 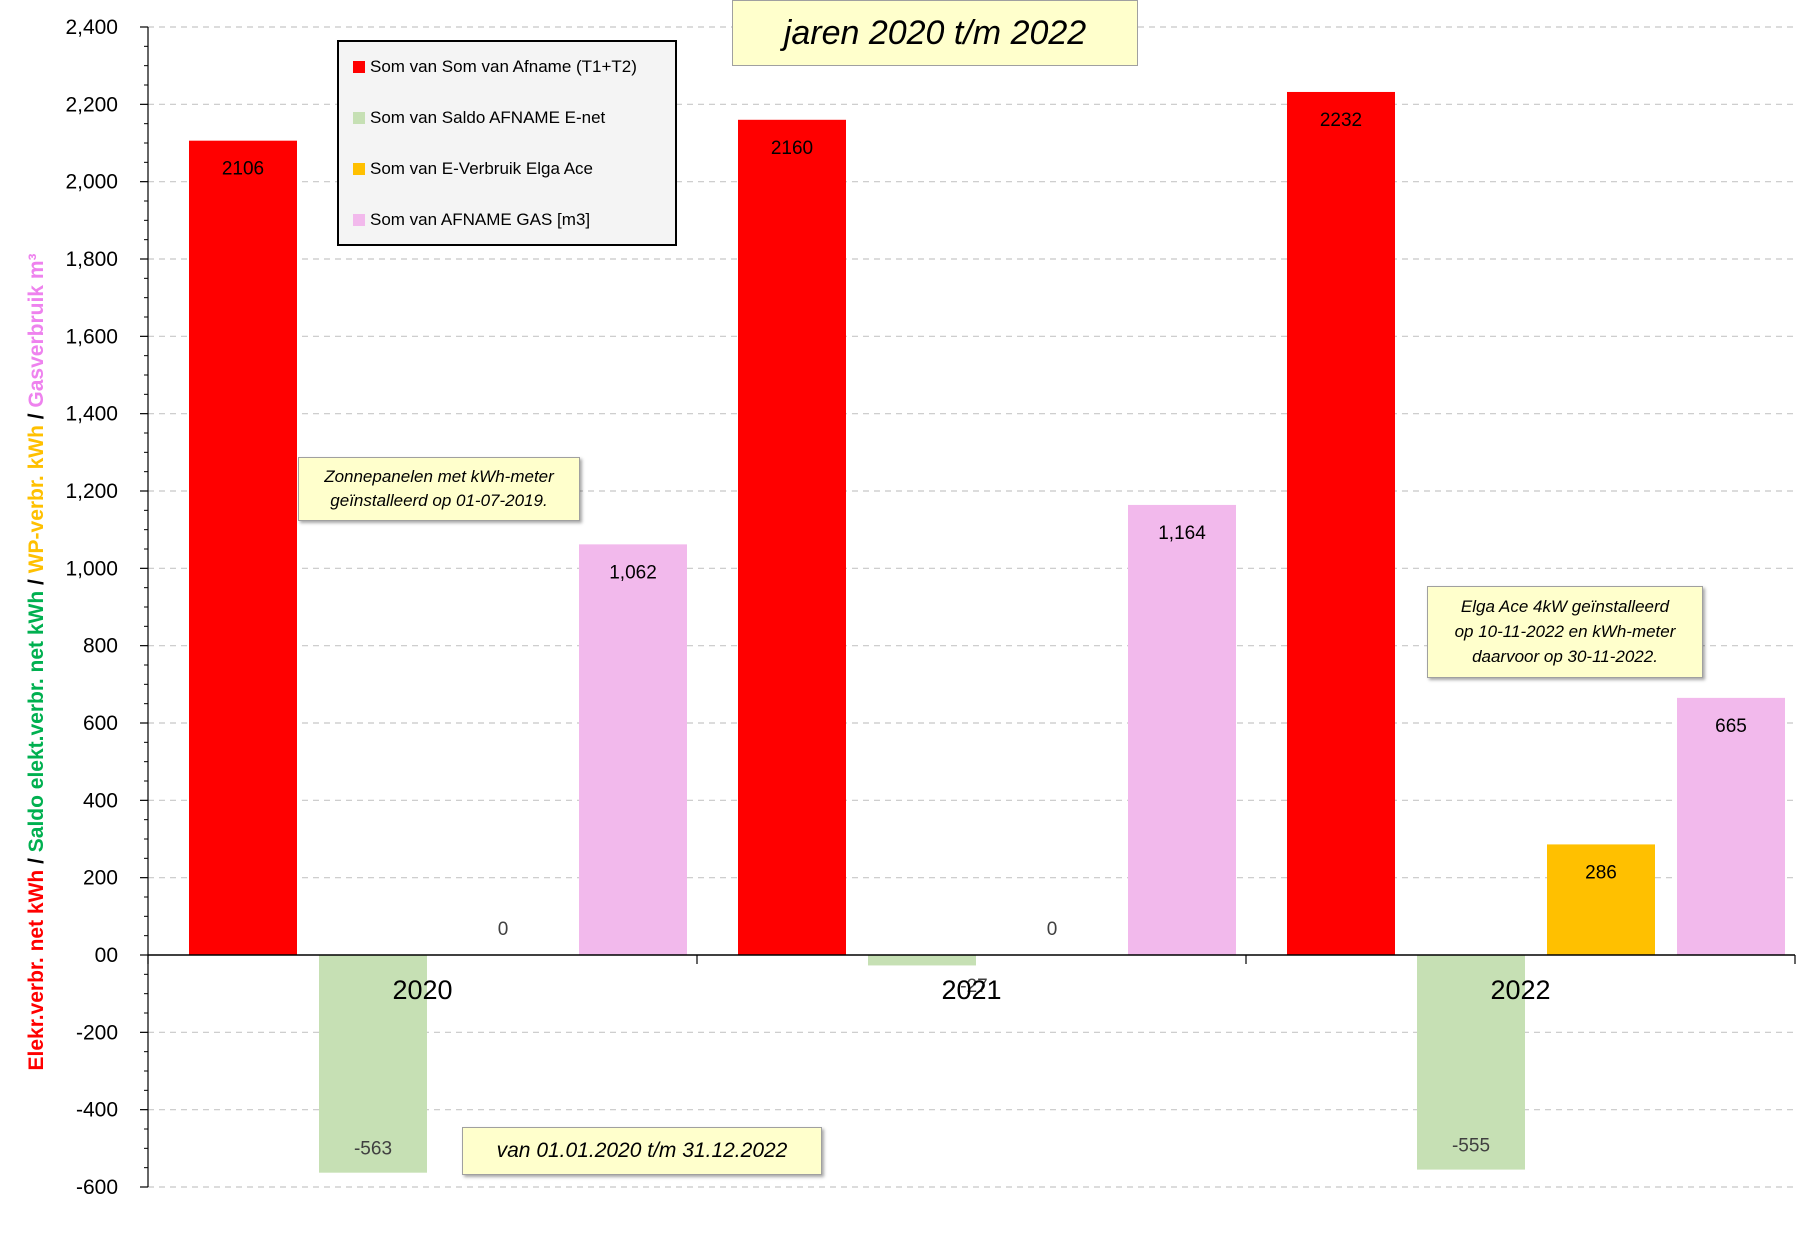 I want to click on x-tick-label: 2022, so click(x=1520, y=990).